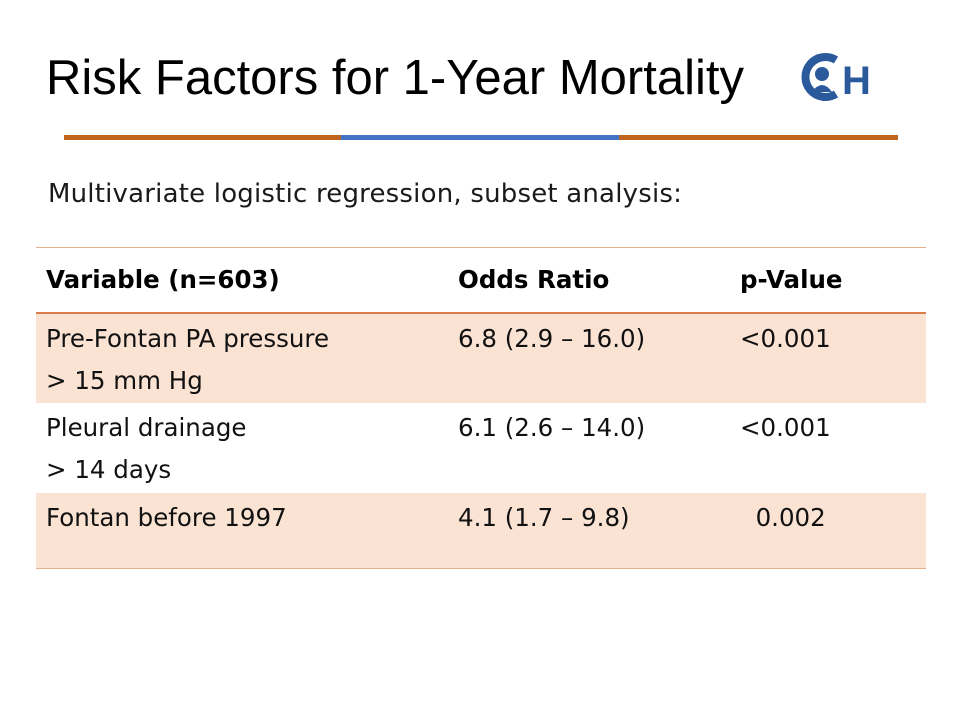 Image resolution: width=960 pixels, height=720 pixels. I want to click on header-odds-ratio: Odds Ratio, so click(589, 280).